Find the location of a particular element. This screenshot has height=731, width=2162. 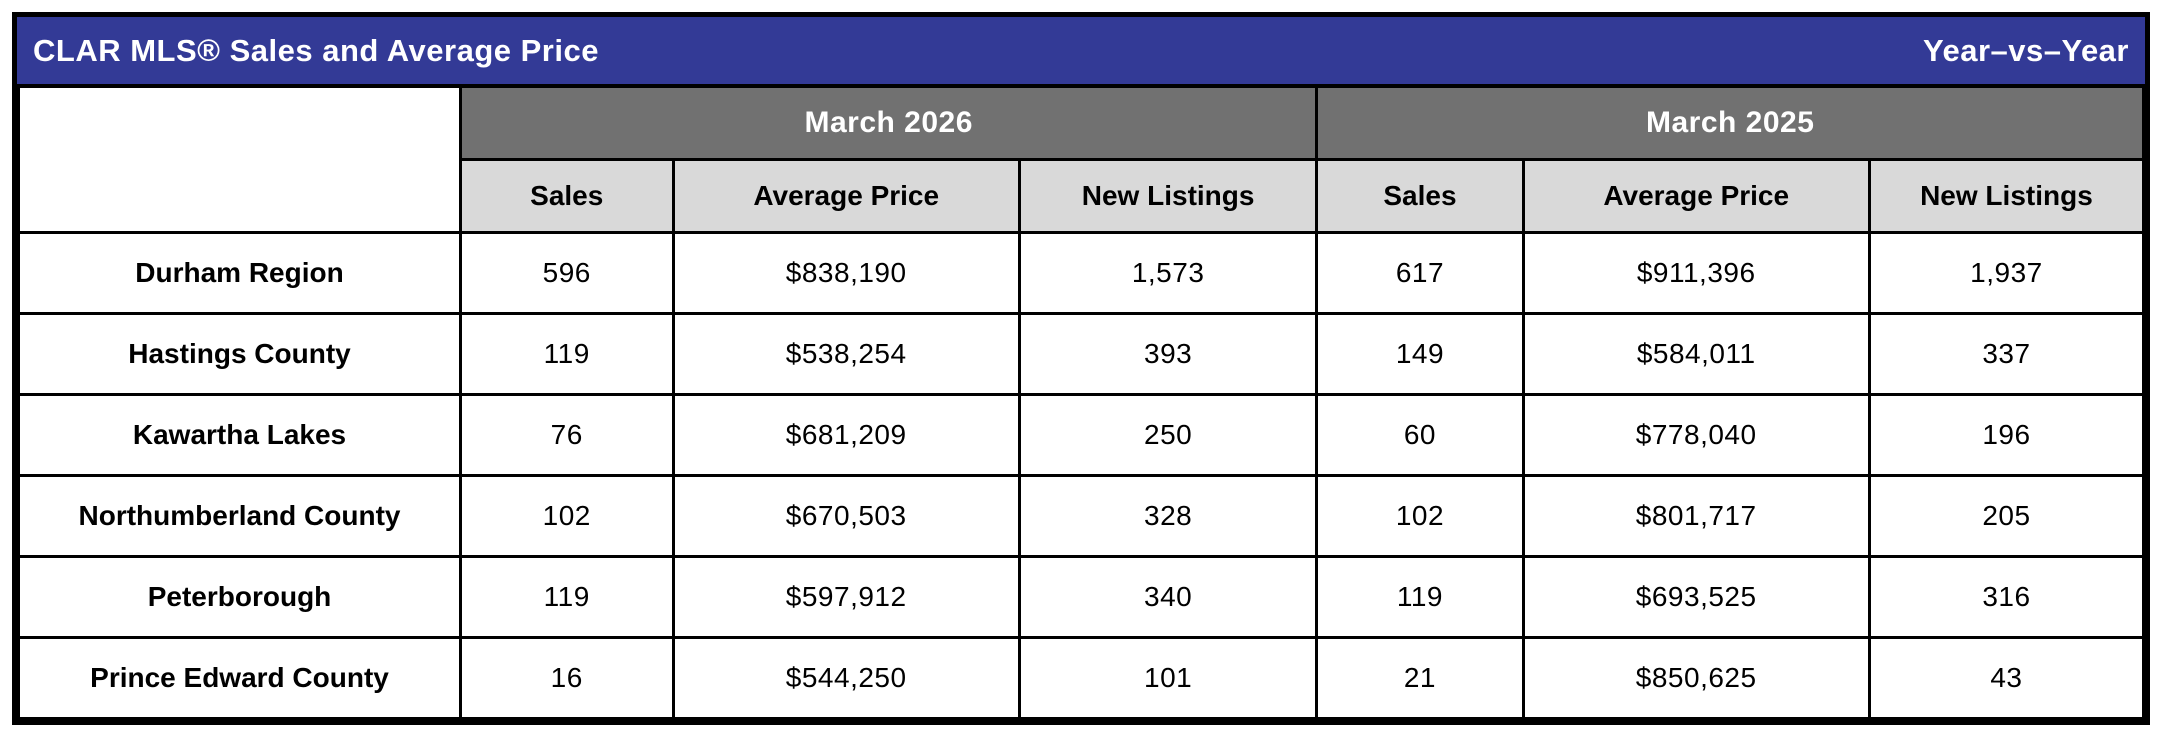

value-cell: $538,254 is located at coordinates (846, 353).